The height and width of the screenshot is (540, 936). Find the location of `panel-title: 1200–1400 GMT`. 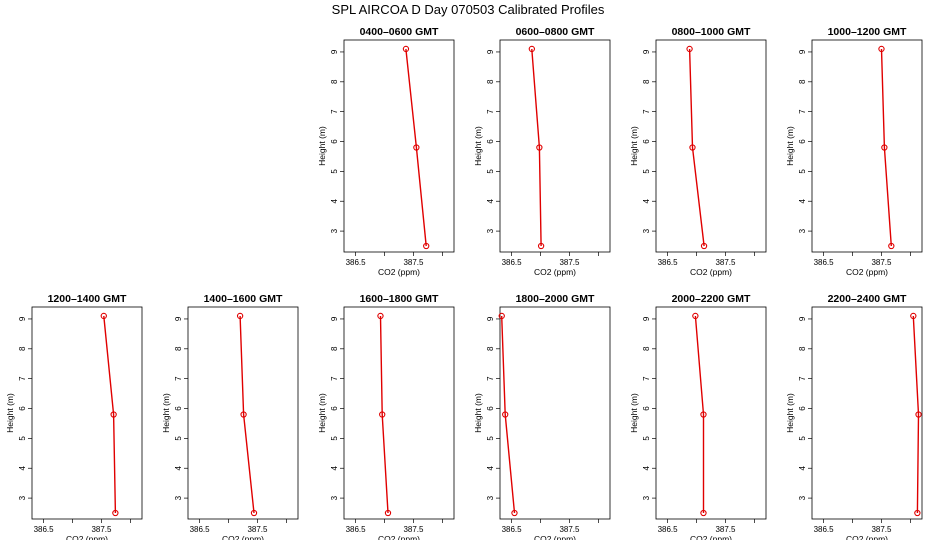

panel-title: 1200–1400 GMT is located at coordinates (87, 299).